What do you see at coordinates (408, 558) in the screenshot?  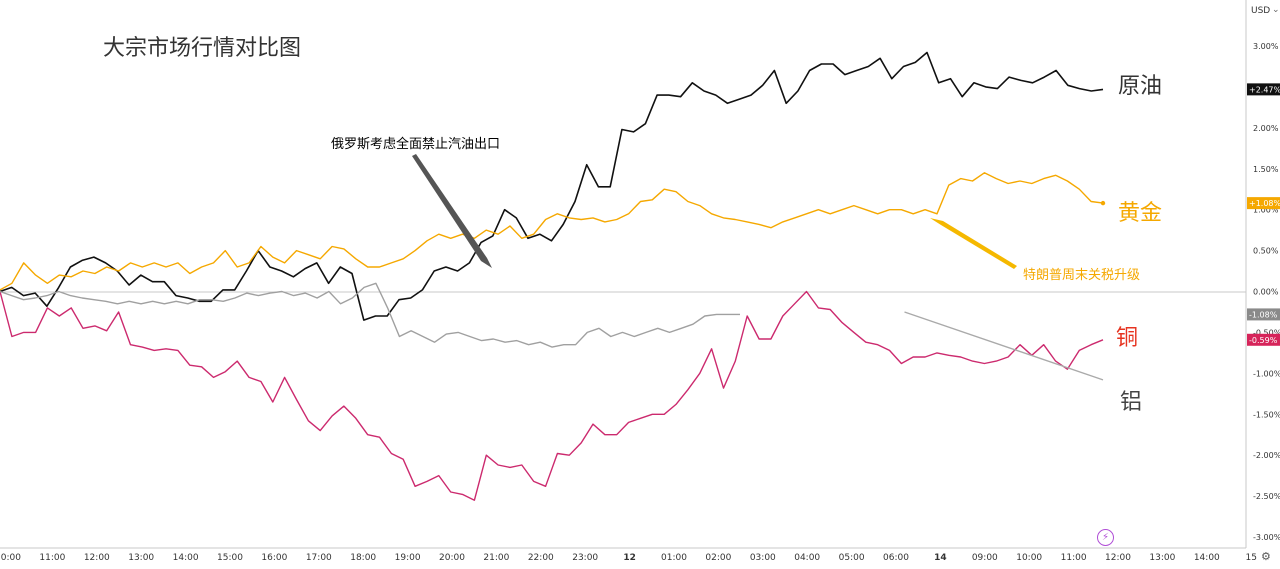 I see `x-tick-label: 19:00` at bounding box center [408, 558].